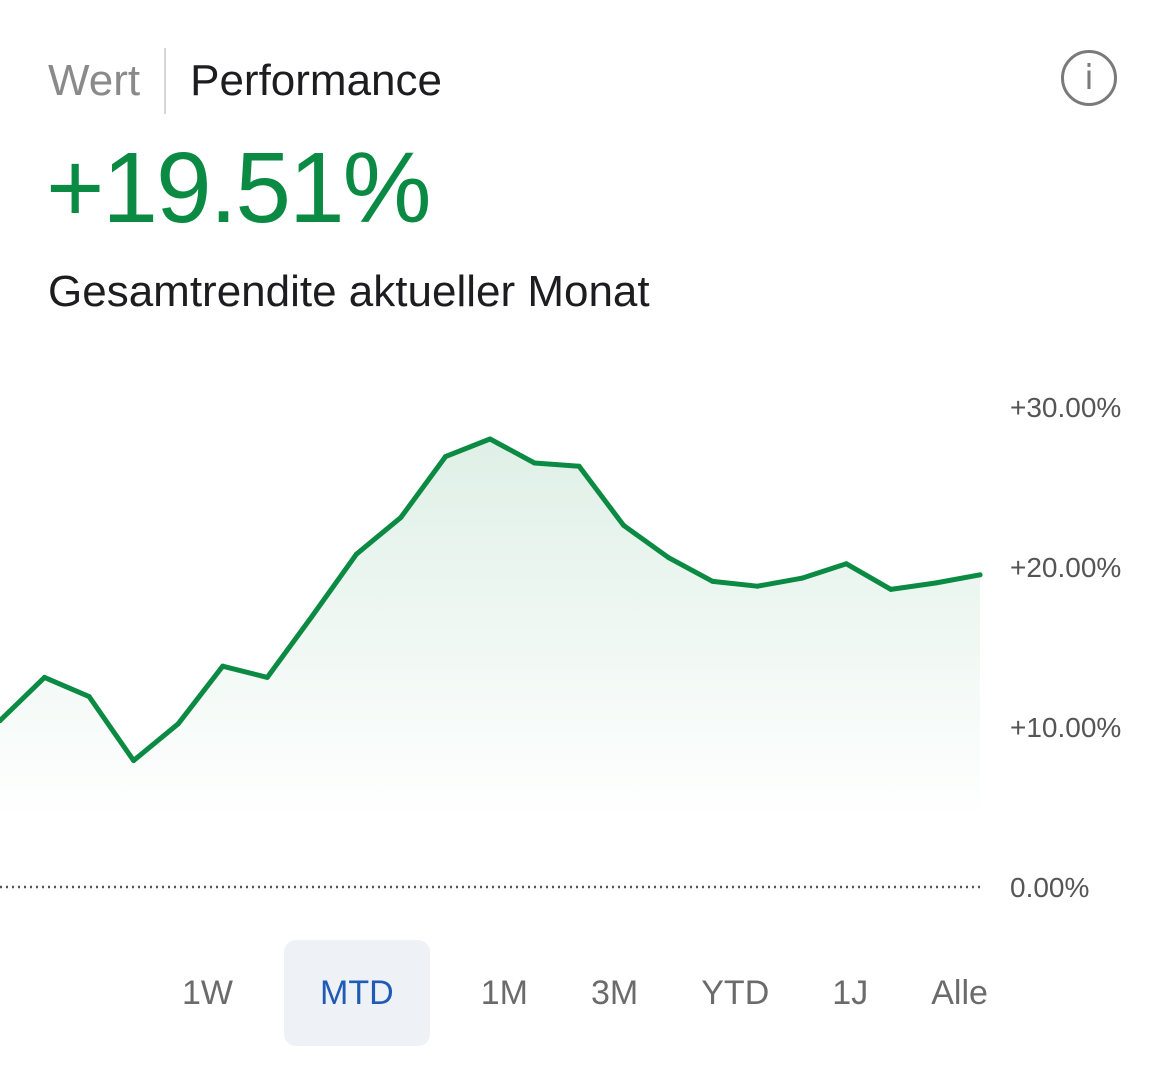 Image resolution: width=1170 pixels, height=1090 pixels. I want to click on total-return-label: Gesamtrendite aktueller Monat, so click(349, 291).